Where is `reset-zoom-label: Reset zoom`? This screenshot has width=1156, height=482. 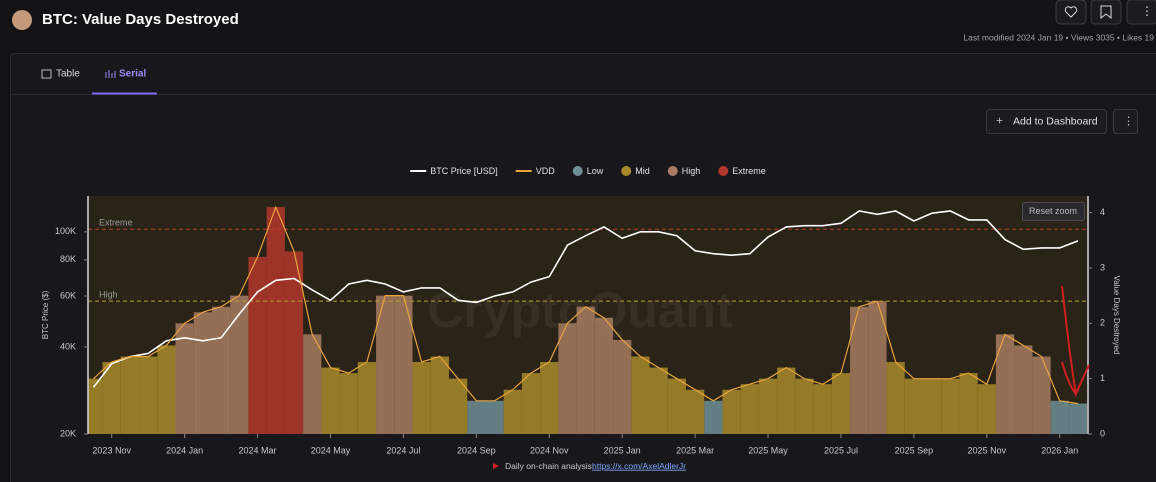 reset-zoom-label: Reset zoom is located at coordinates (1053, 211).